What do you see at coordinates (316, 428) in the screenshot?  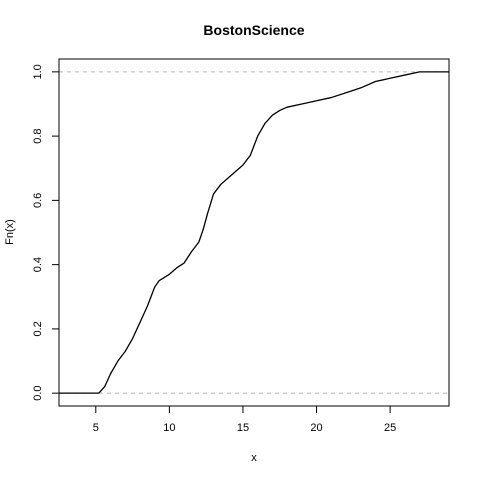 I see `x-tick-label-3: 20` at bounding box center [316, 428].